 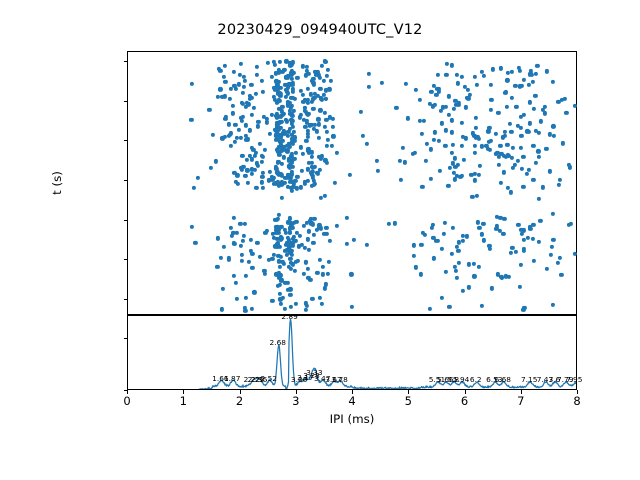 I want to click on peak-label: 3.47, so click(x=322, y=378).